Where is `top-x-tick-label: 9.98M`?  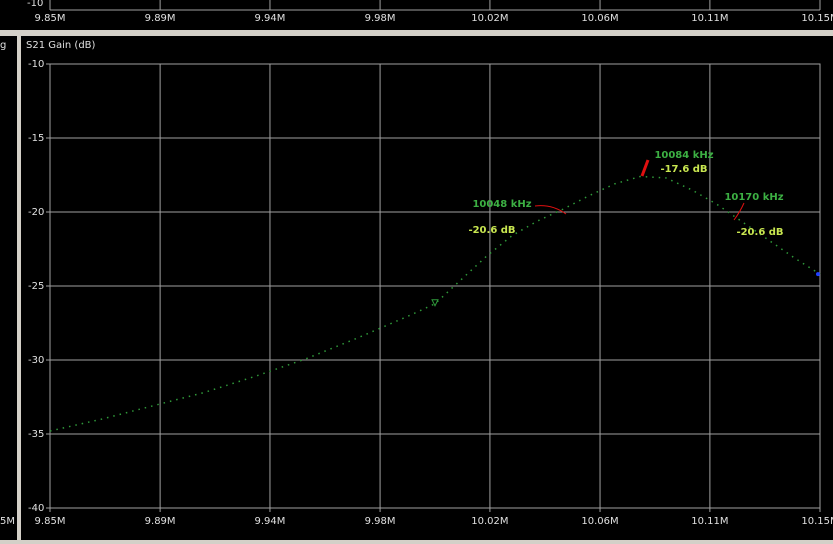 top-x-tick-label: 9.98M is located at coordinates (380, 18).